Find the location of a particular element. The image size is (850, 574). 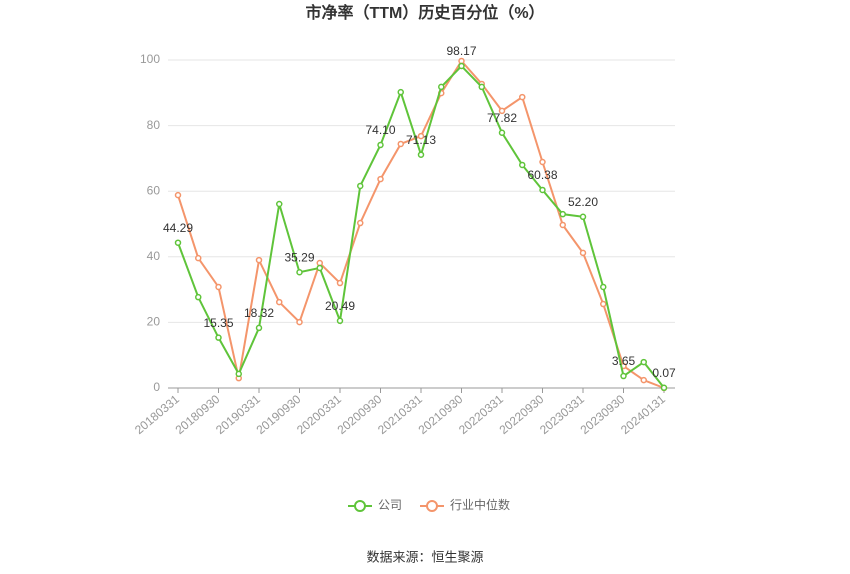

data-label: 98.17 is located at coordinates (461, 51).